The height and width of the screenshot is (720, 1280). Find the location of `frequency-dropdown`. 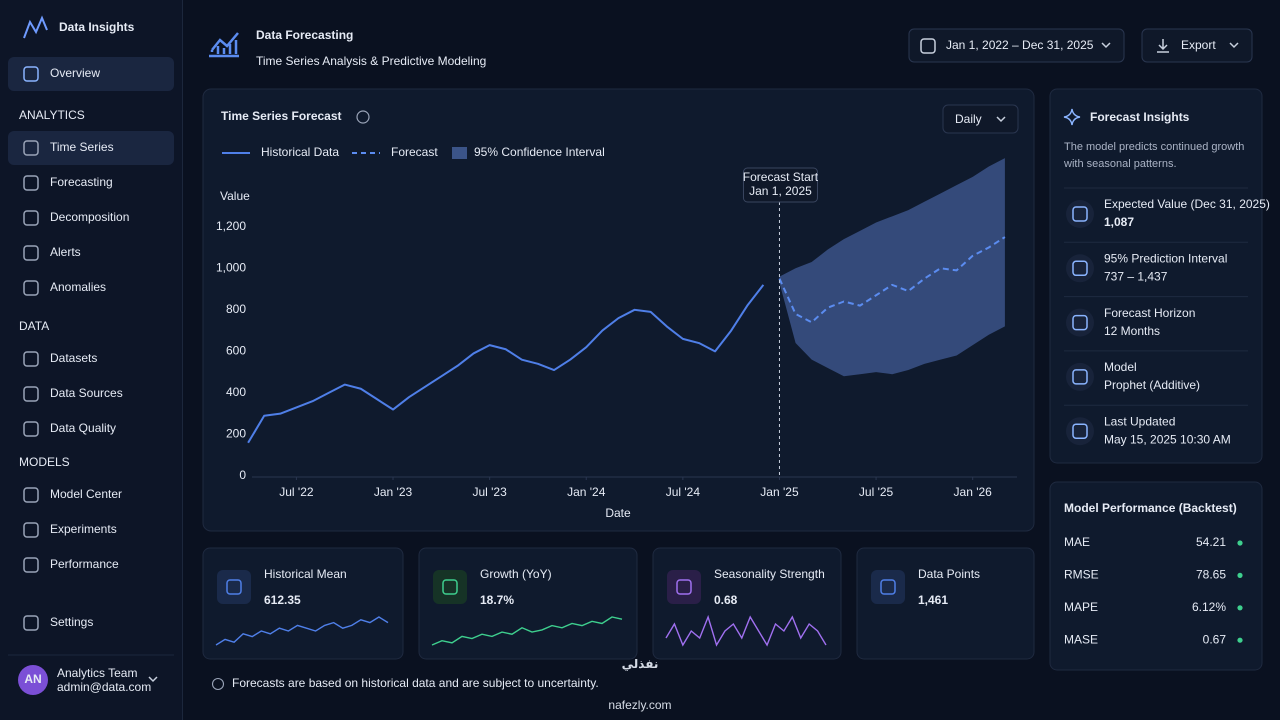

frequency-dropdown is located at coordinates (980, 119).